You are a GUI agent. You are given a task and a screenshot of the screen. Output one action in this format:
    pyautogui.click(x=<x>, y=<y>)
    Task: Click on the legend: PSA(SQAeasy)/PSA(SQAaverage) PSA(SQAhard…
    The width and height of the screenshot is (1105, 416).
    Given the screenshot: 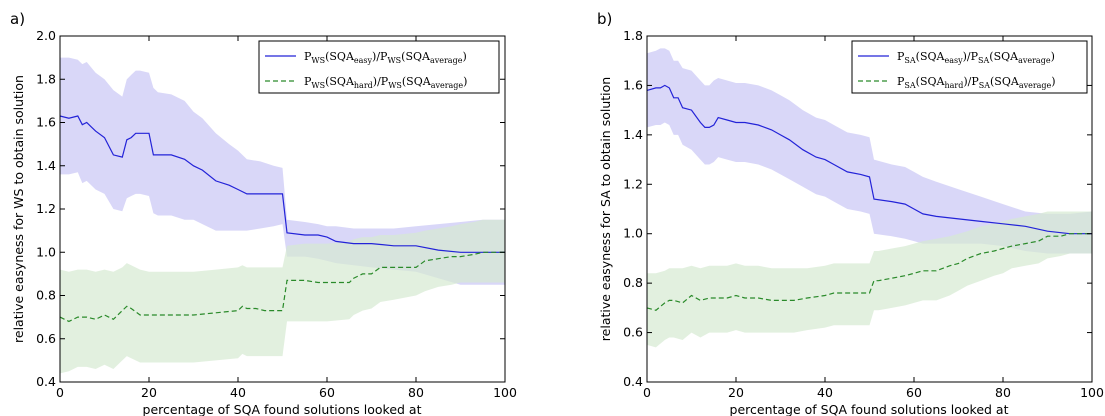 What is the action you would take?
    pyautogui.click(x=969, y=67)
    